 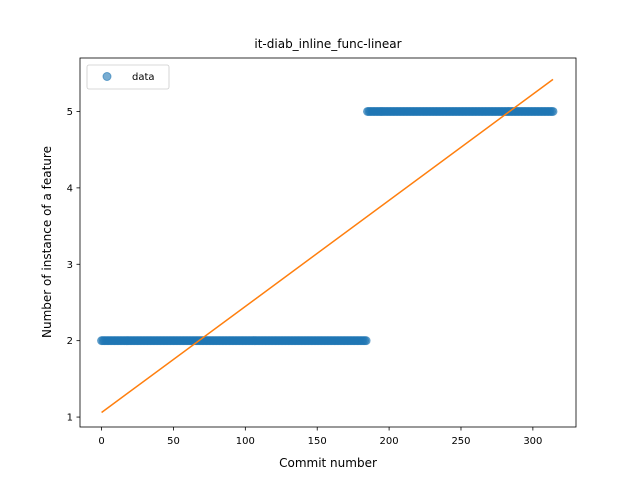 What do you see at coordinates (73, 265) in the screenshot?
I see `y-axis: 1 2 3 4 5` at bounding box center [73, 265].